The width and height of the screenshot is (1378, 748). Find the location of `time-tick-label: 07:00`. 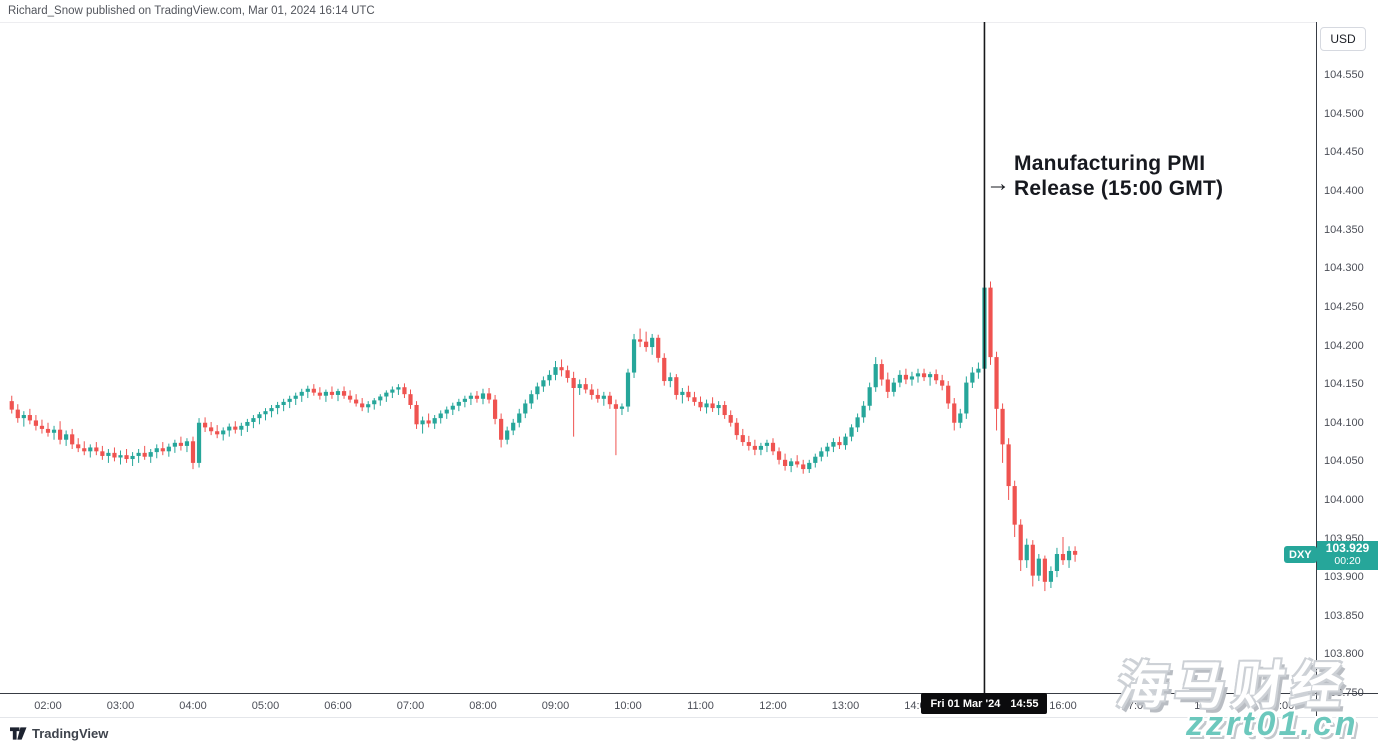

time-tick-label: 07:00 is located at coordinates (410, 706).